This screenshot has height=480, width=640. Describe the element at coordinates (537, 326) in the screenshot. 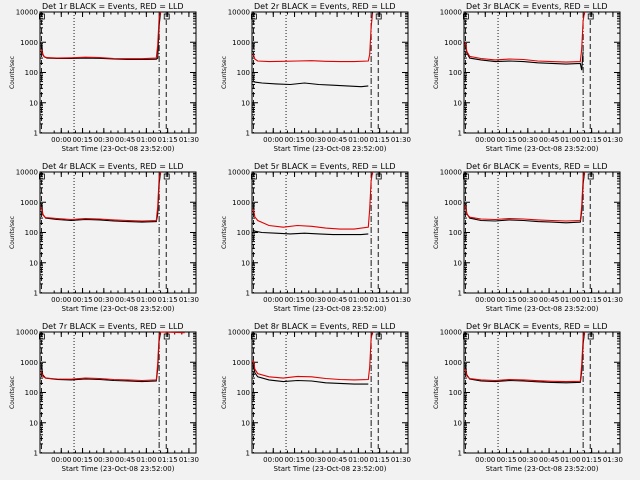

I see `chart-title: Det 9r BLACK = Events, RED = LLD` at that location.